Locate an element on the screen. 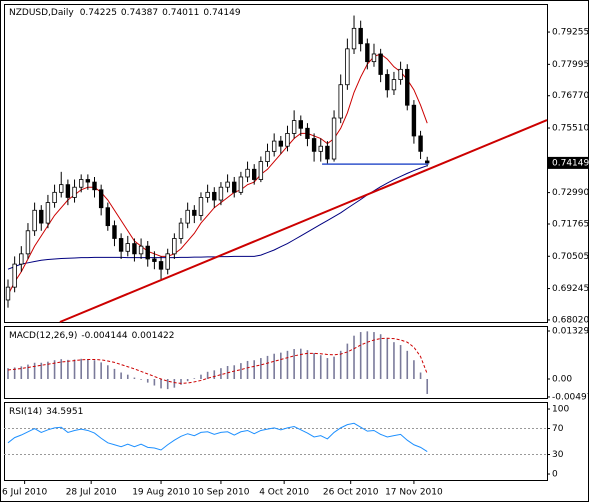 The image size is (589, 502). y-tick-label: 0.69245 is located at coordinates (570, 289).